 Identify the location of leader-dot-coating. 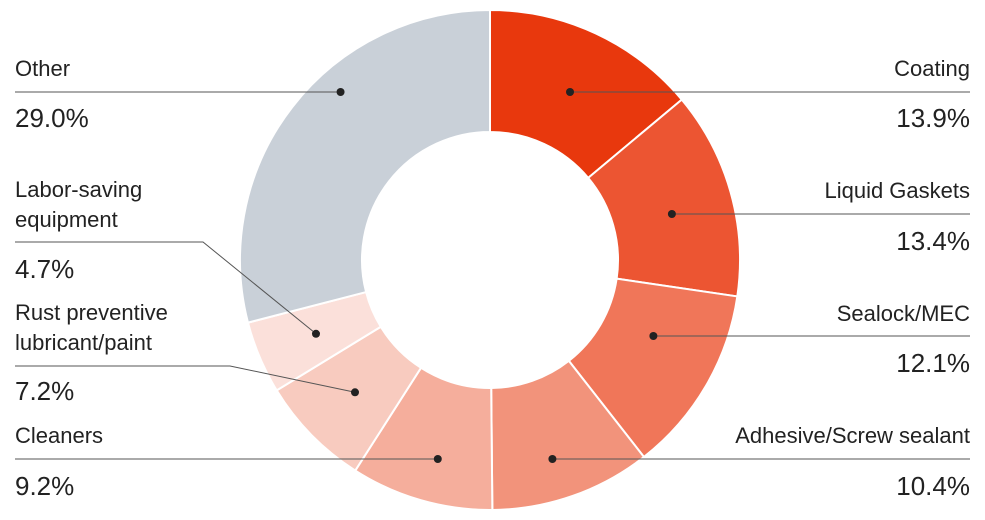
(570, 92).